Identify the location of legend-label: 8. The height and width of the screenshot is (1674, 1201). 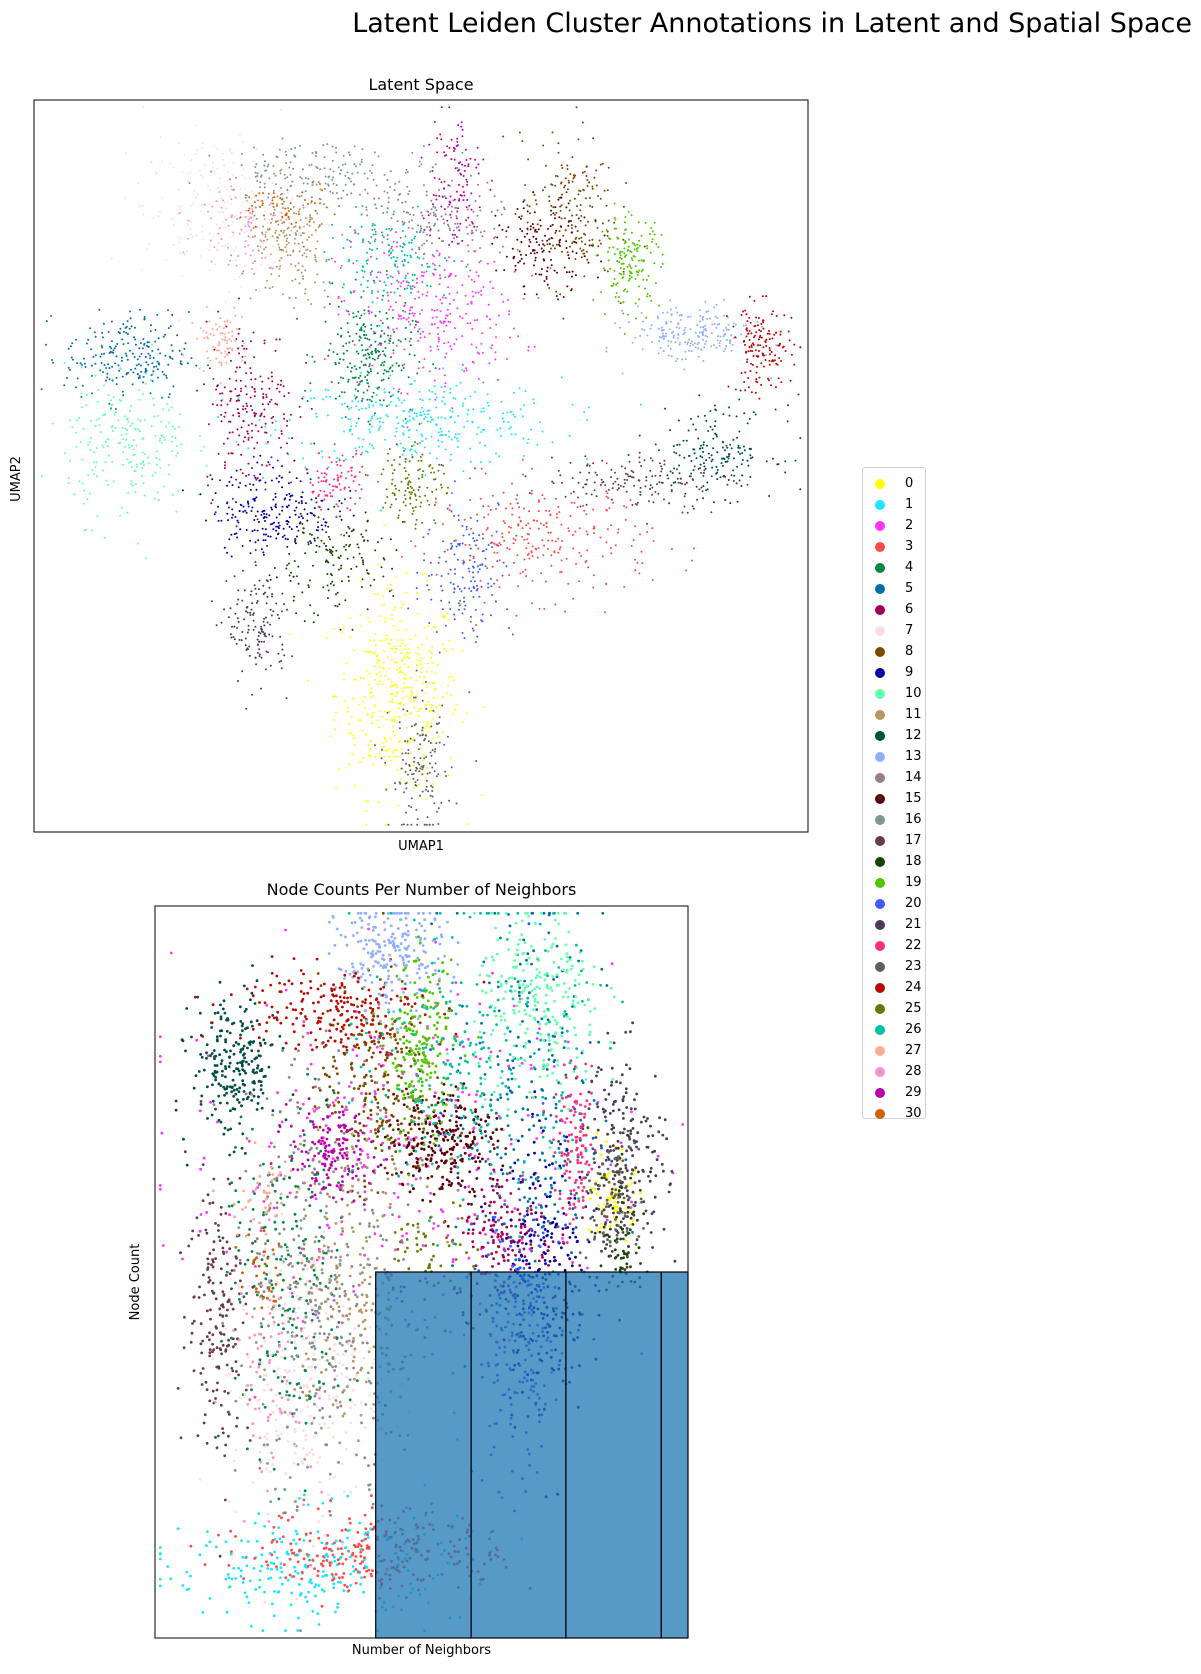
(909, 651).